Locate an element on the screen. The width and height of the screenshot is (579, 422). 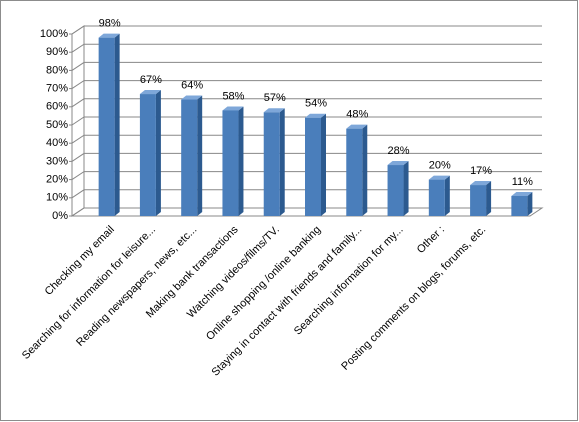
value-label: 17% is located at coordinates (481, 171).